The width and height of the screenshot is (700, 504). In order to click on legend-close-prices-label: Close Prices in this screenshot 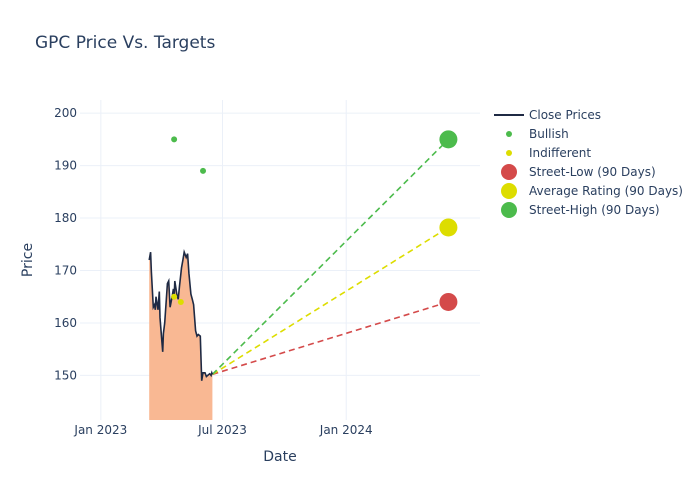, I will do `click(565, 115)`.